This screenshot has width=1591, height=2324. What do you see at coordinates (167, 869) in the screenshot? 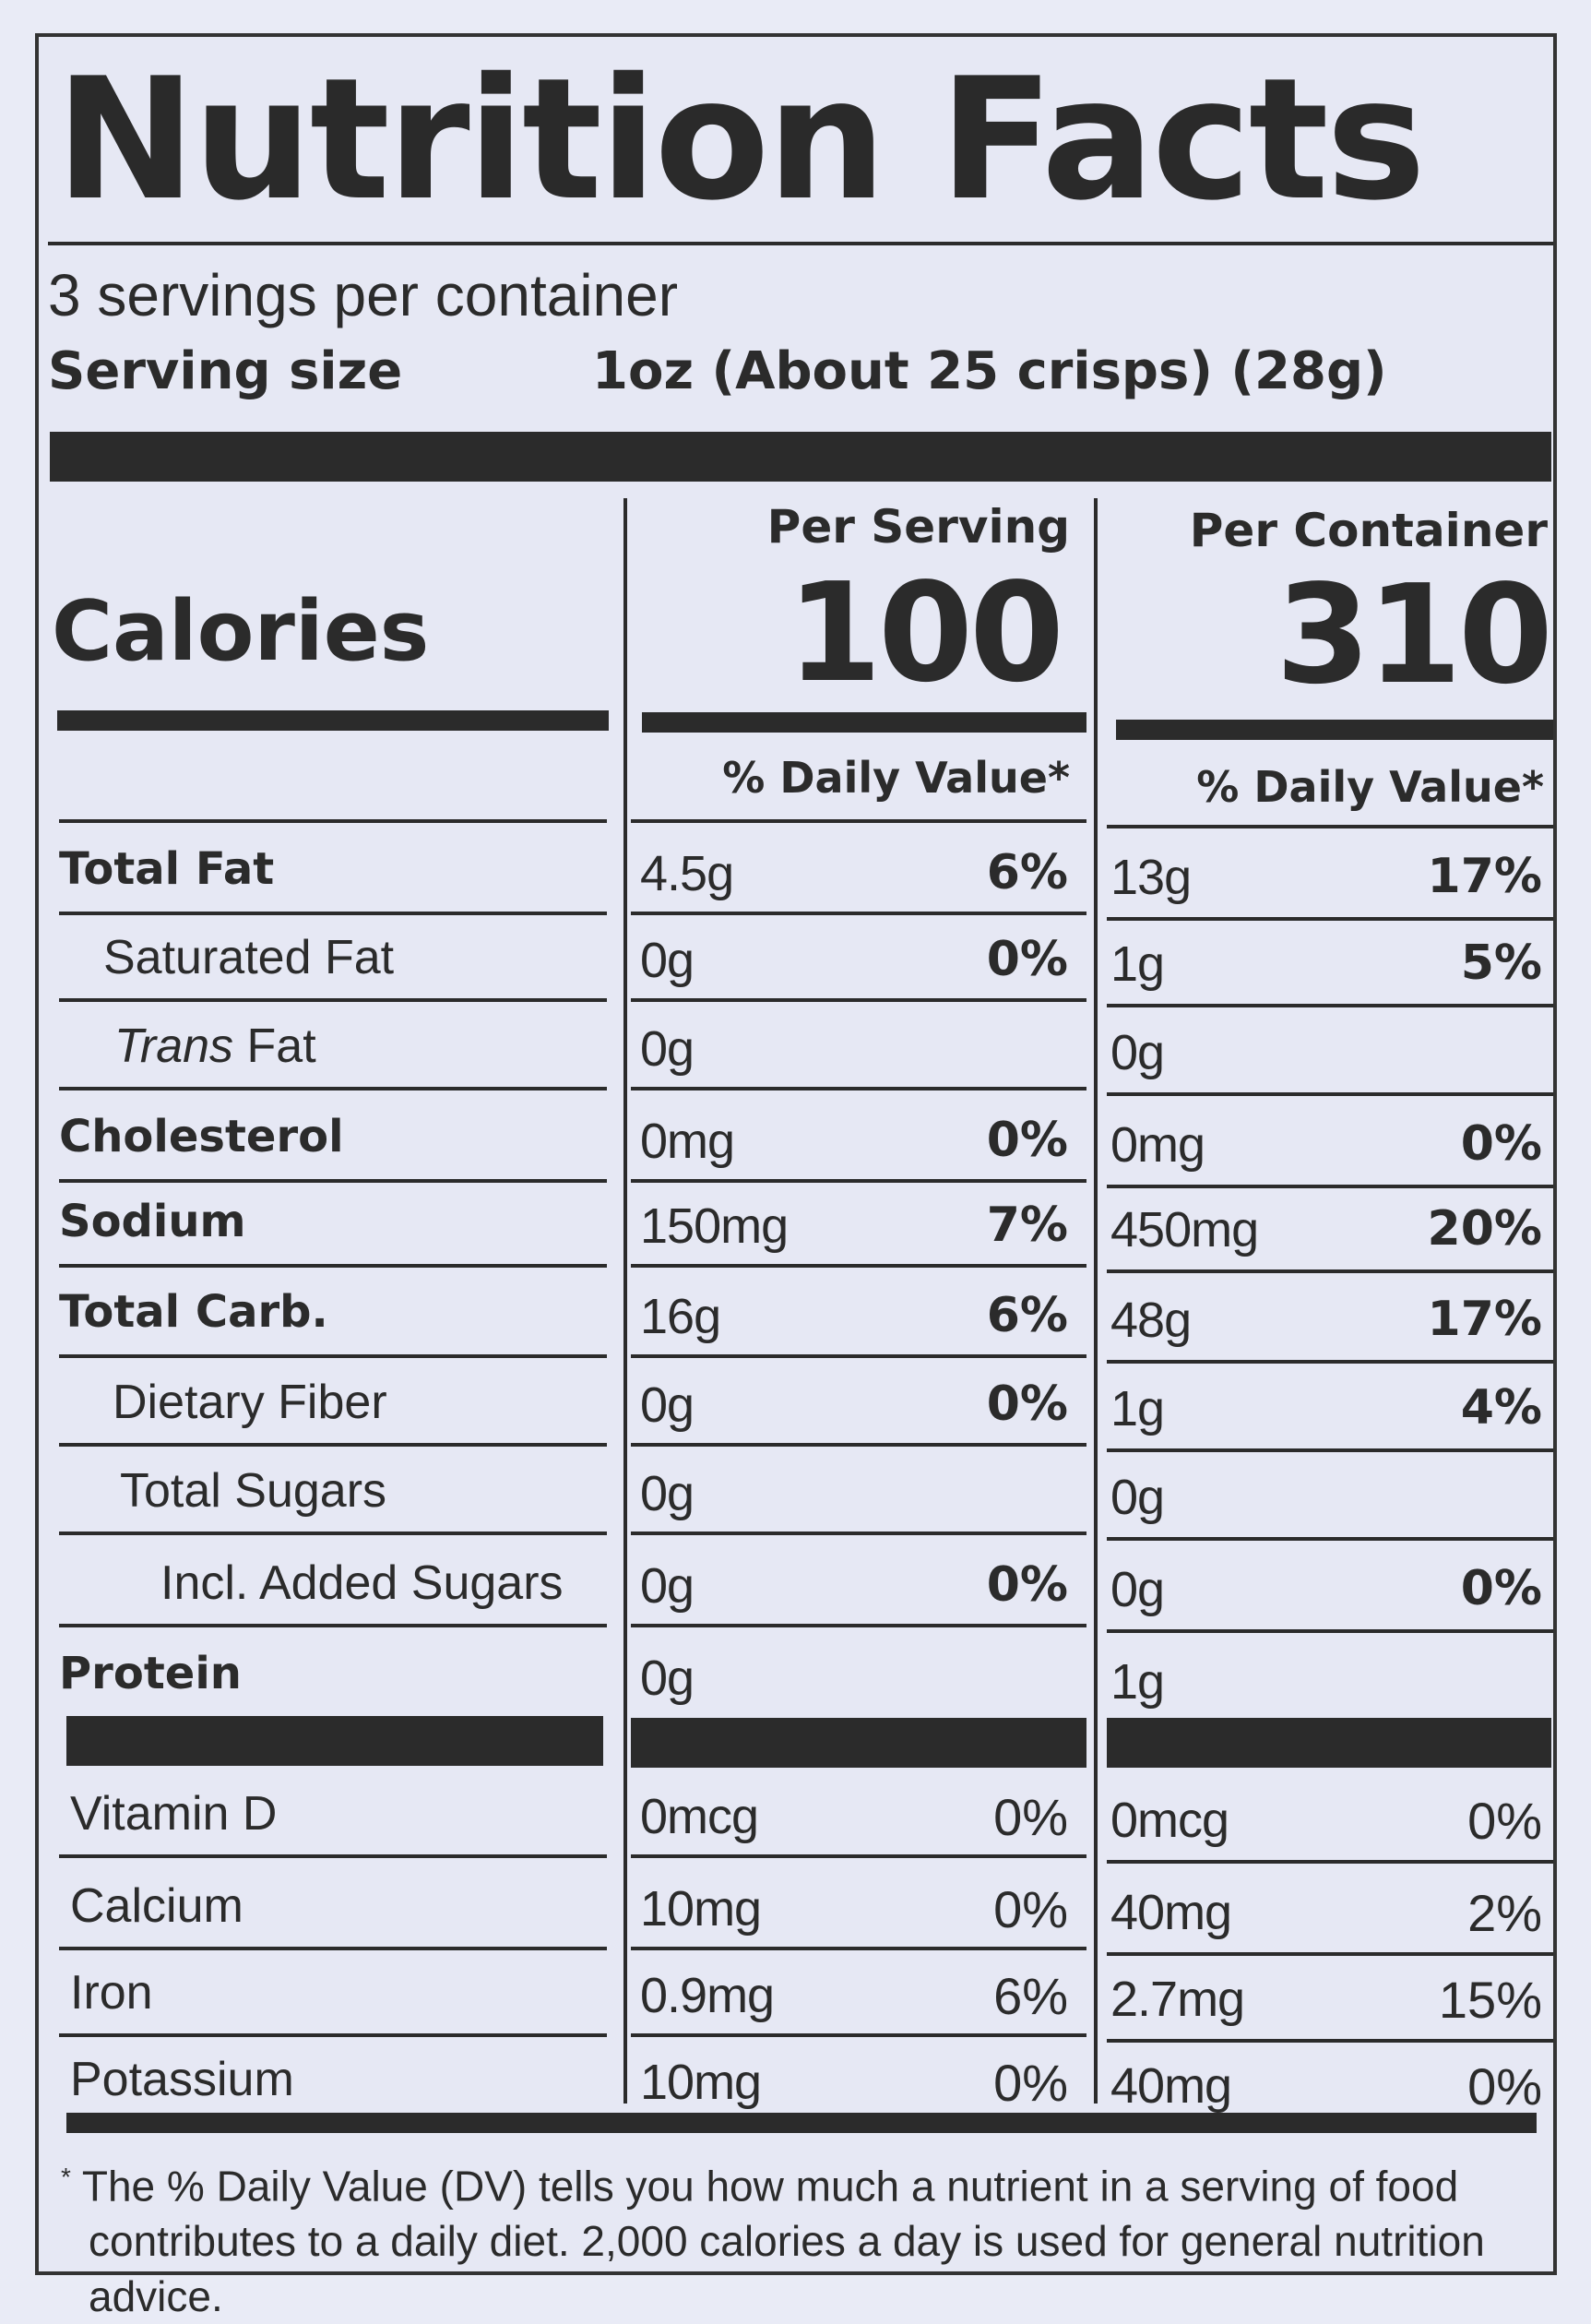
I see `nutrient-label: Total Fat` at bounding box center [167, 869].